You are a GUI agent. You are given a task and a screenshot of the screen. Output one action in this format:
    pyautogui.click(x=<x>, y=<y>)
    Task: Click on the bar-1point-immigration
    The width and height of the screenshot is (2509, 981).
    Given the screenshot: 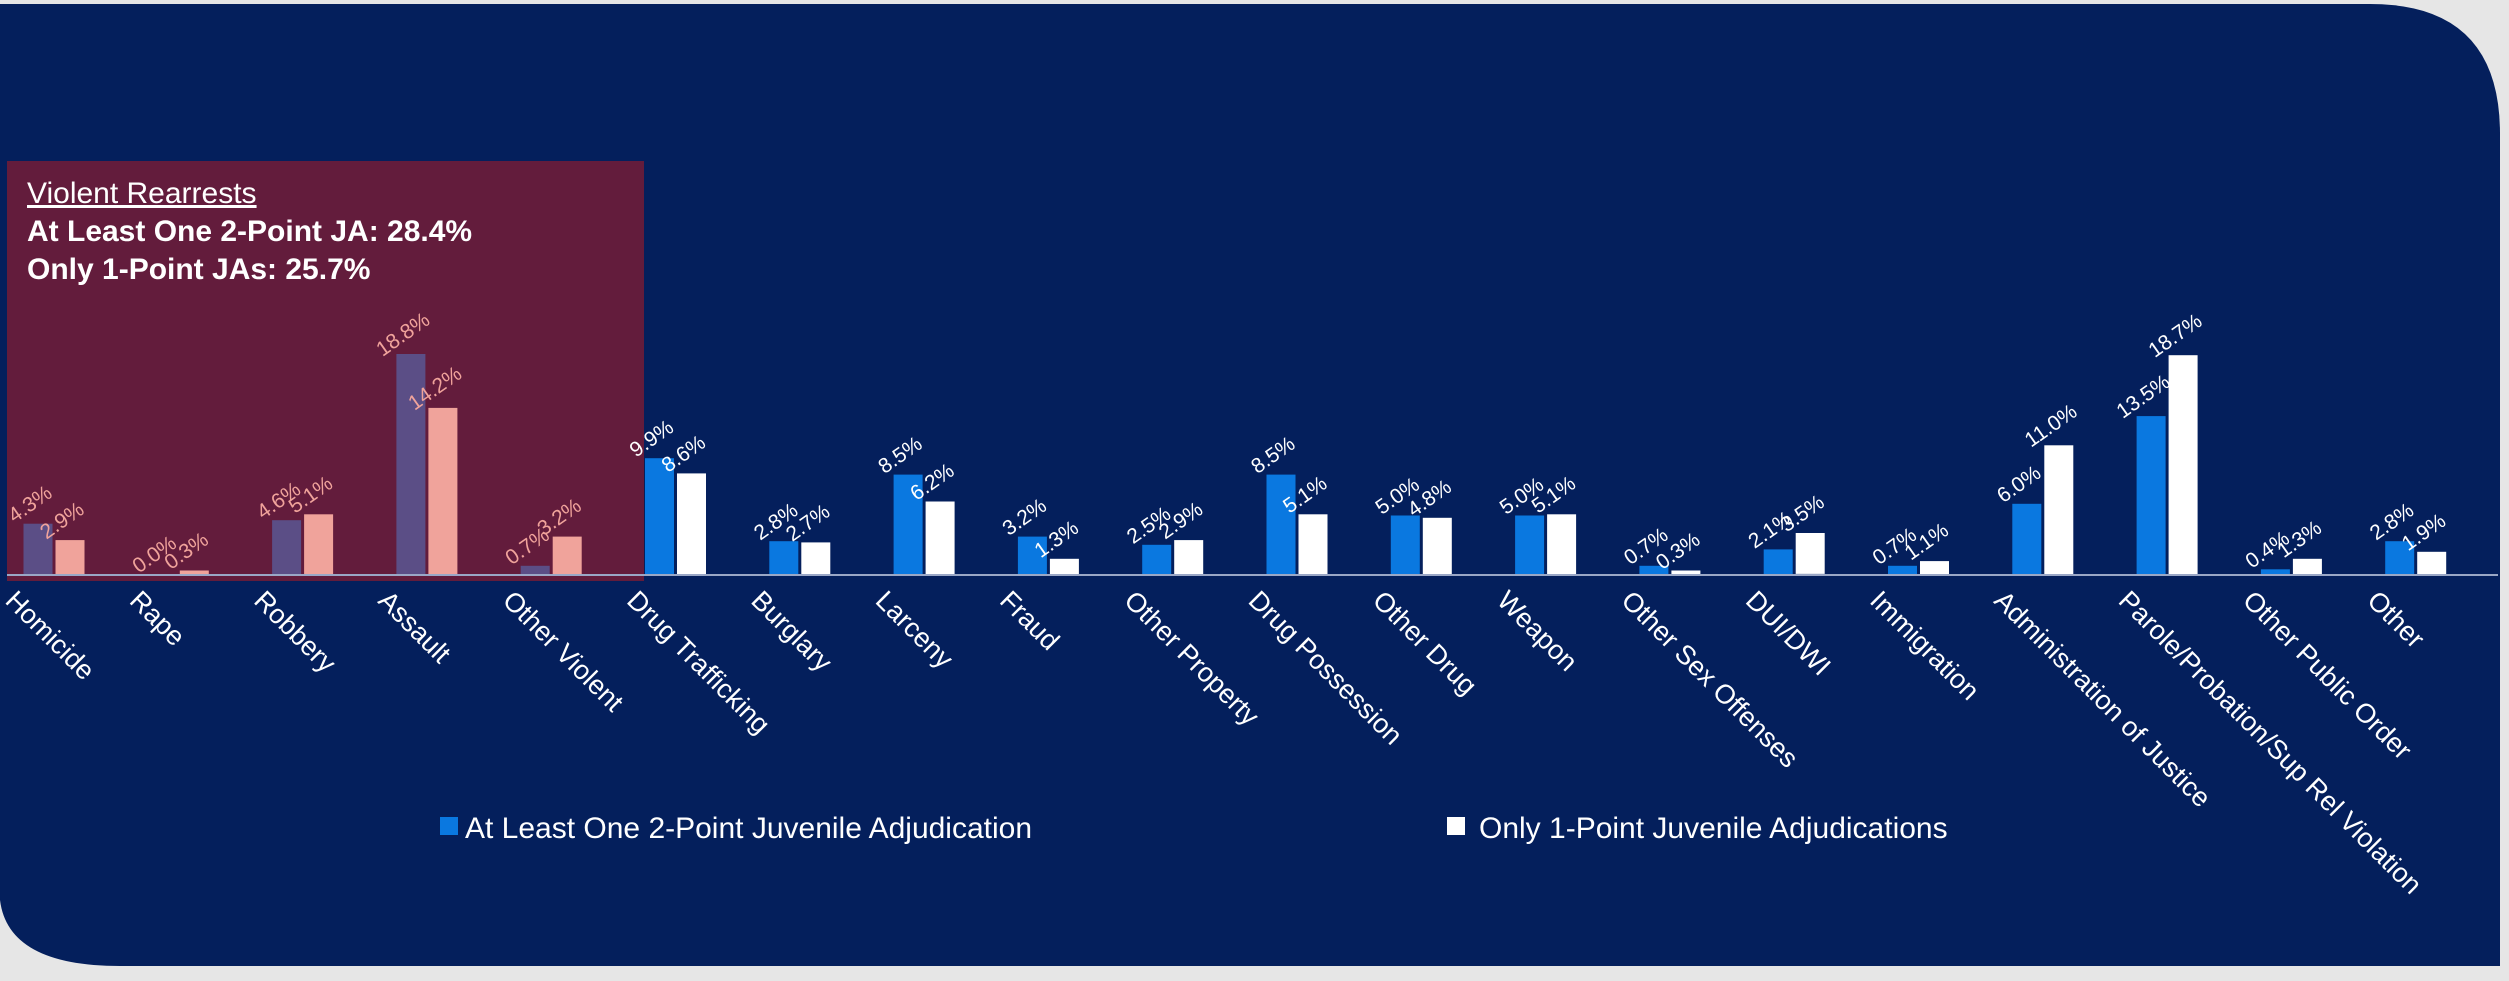 What is the action you would take?
    pyautogui.click(x=1934, y=567)
    